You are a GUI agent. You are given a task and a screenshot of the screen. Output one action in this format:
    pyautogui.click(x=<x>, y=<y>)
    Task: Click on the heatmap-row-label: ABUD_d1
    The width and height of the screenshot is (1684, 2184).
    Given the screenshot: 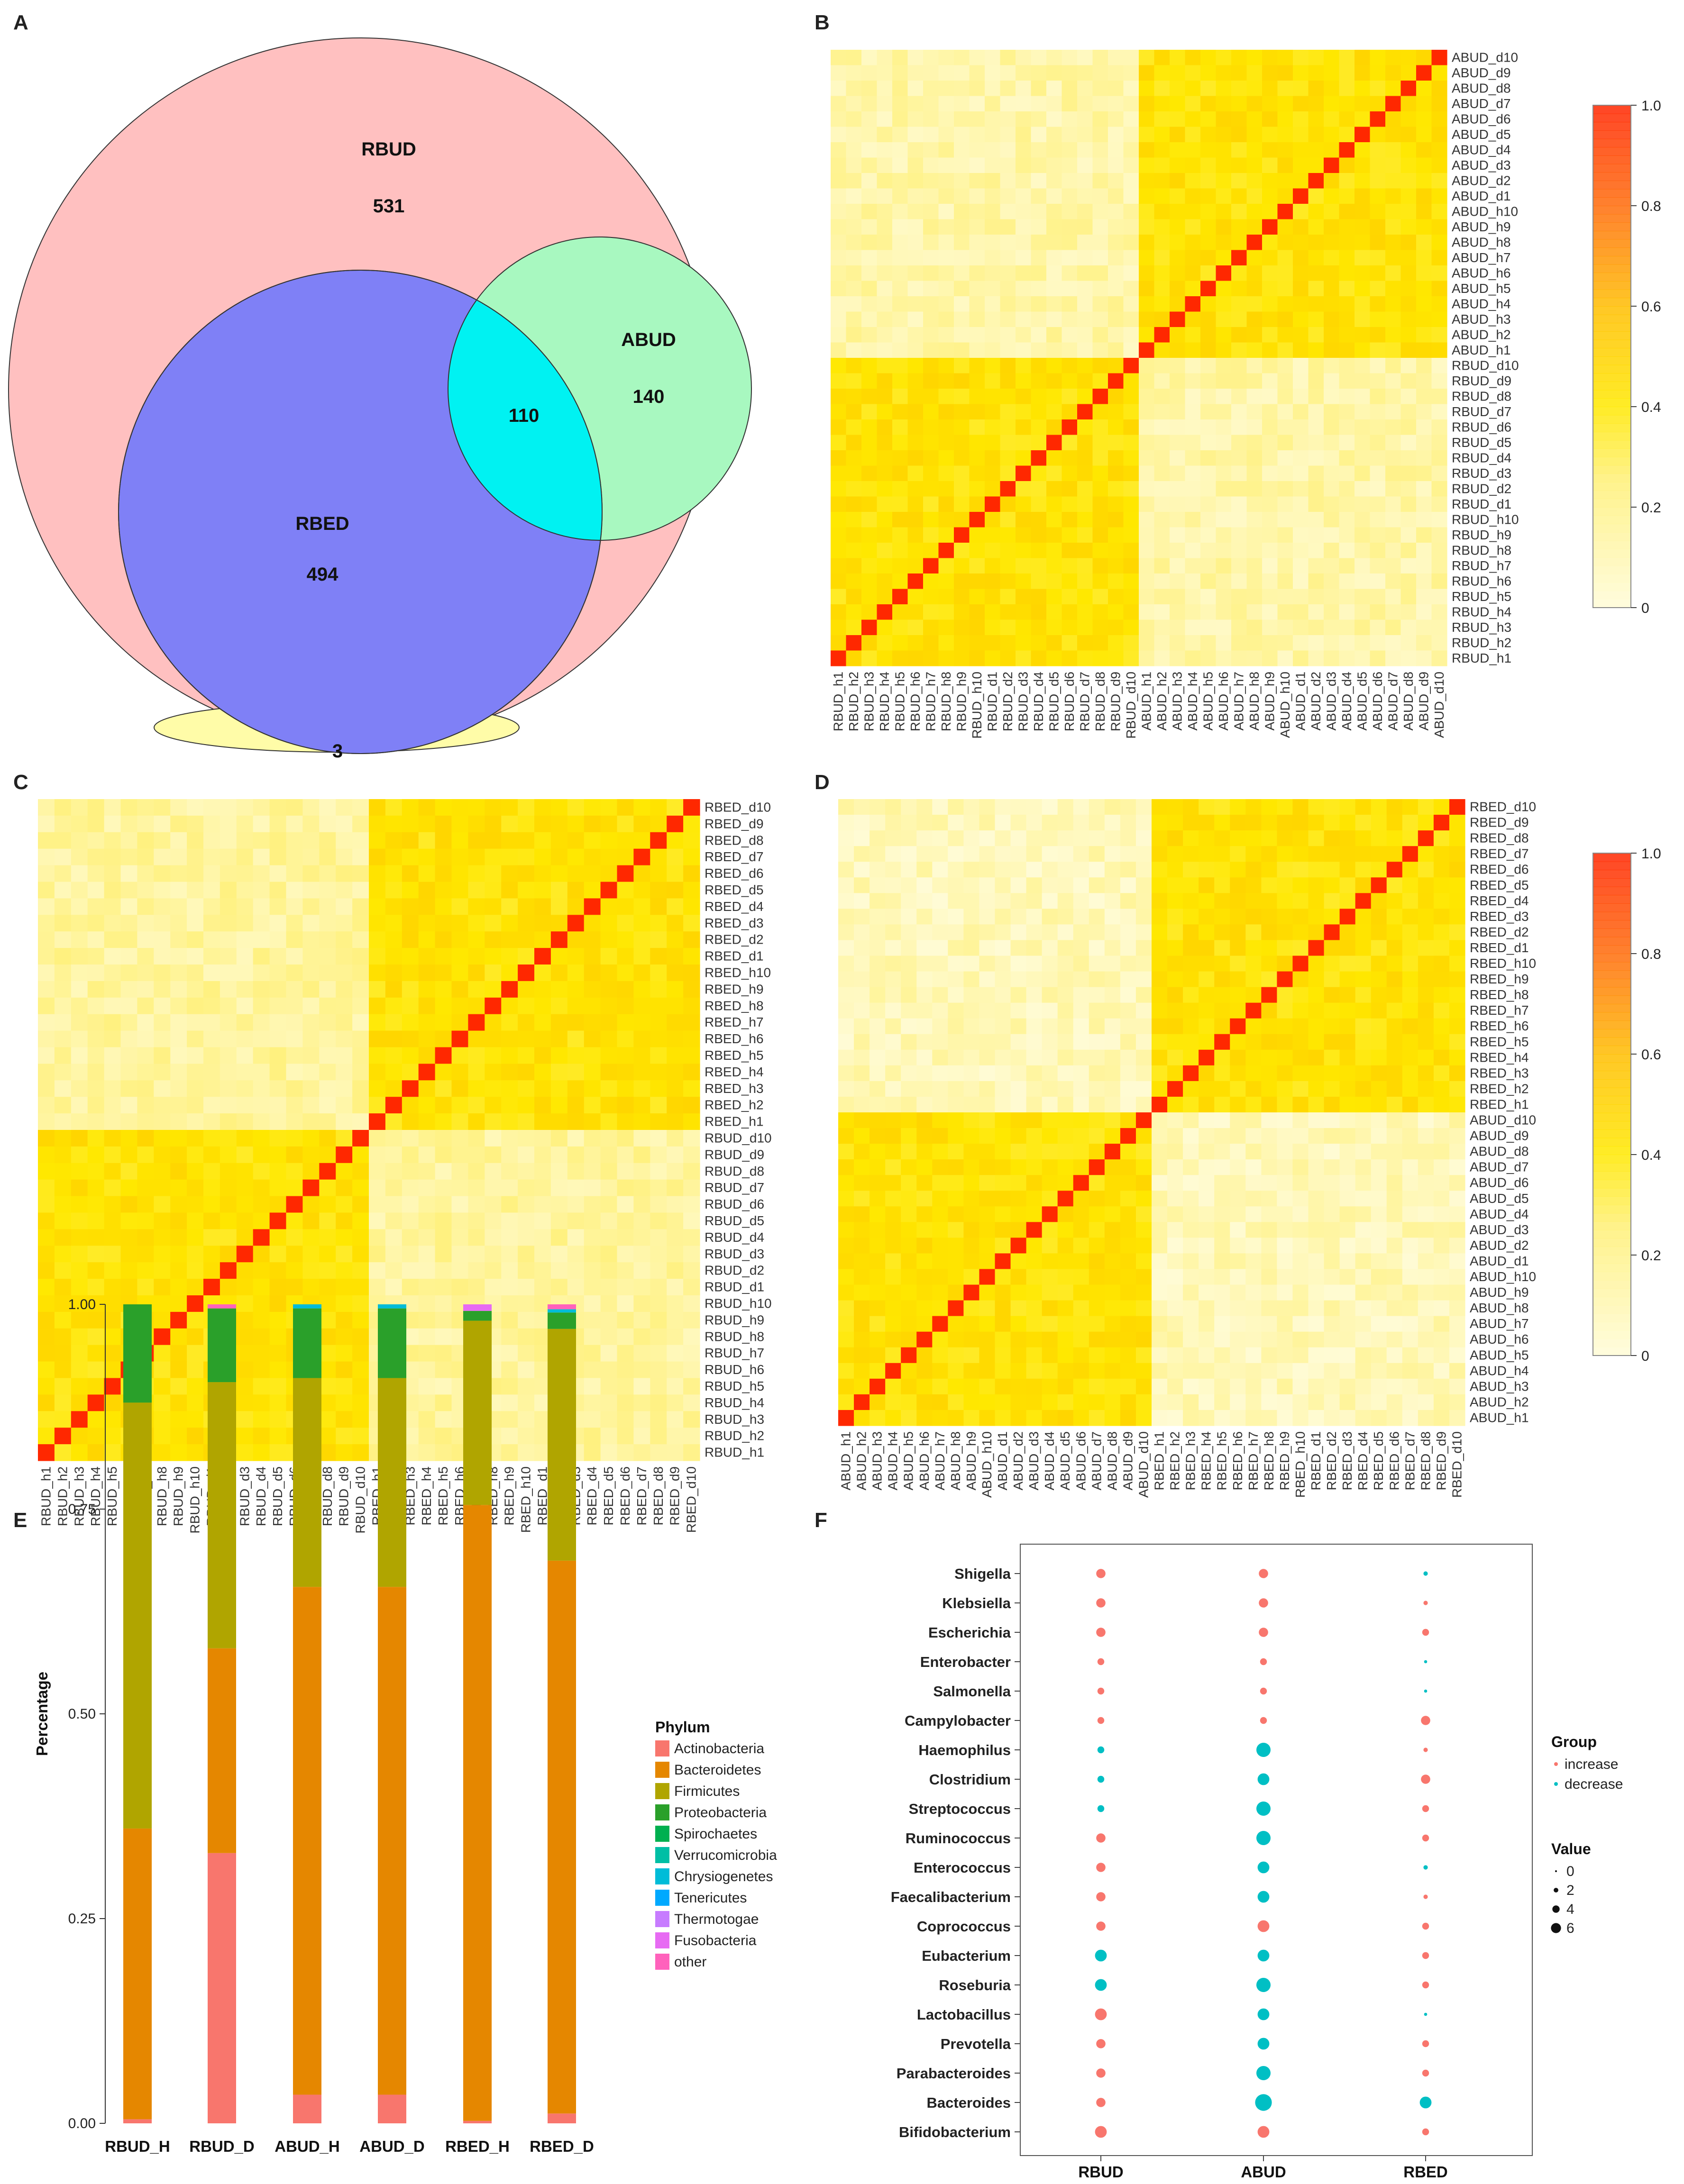 What is the action you would take?
    pyautogui.click(x=1481, y=196)
    